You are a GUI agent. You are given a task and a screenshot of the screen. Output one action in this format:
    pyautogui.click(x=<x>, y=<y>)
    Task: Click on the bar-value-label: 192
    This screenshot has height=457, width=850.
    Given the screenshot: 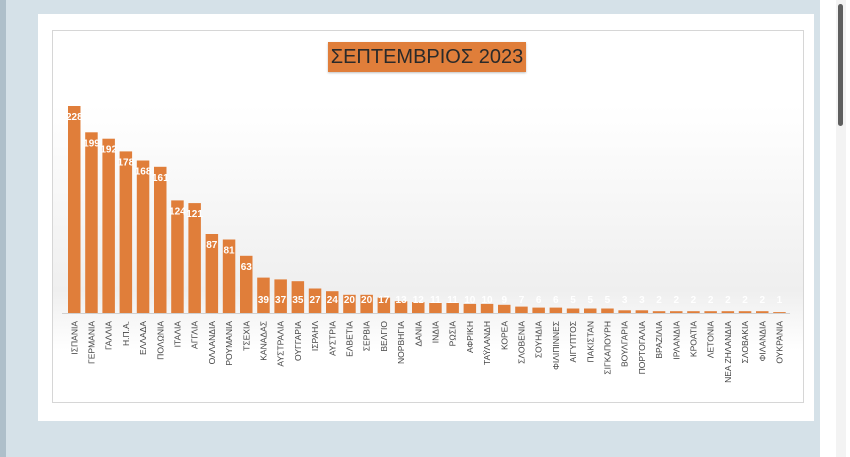 What is the action you would take?
    pyautogui.click(x=108, y=150)
    